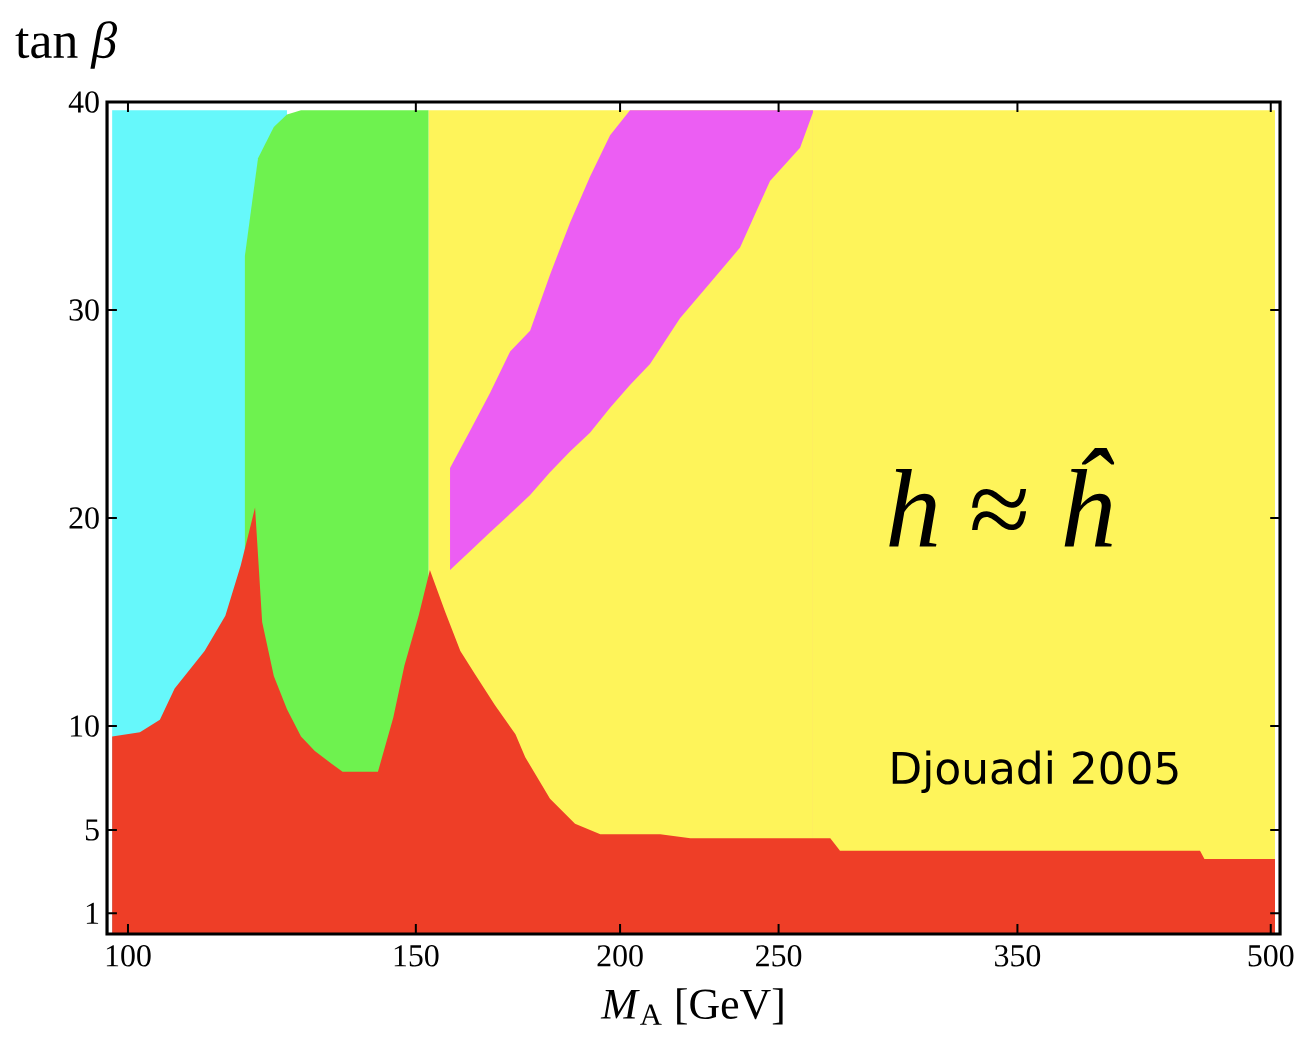  Describe the element at coordinates (92, 830) in the screenshot. I see `y-tick-label: 5` at that location.